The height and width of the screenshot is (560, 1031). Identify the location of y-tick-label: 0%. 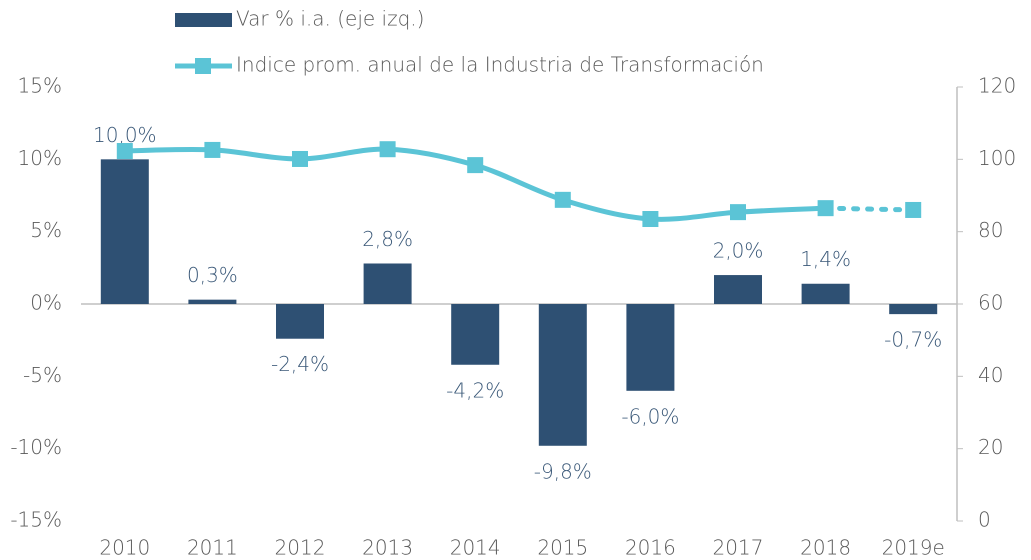
(46, 303).